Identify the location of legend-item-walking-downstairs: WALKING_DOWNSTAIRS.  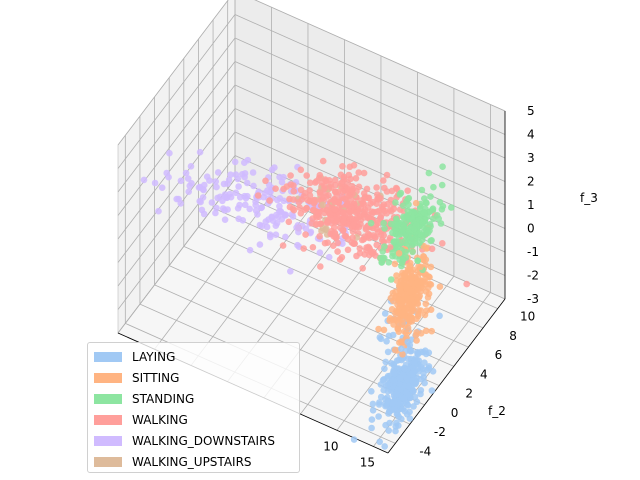
(196, 441).